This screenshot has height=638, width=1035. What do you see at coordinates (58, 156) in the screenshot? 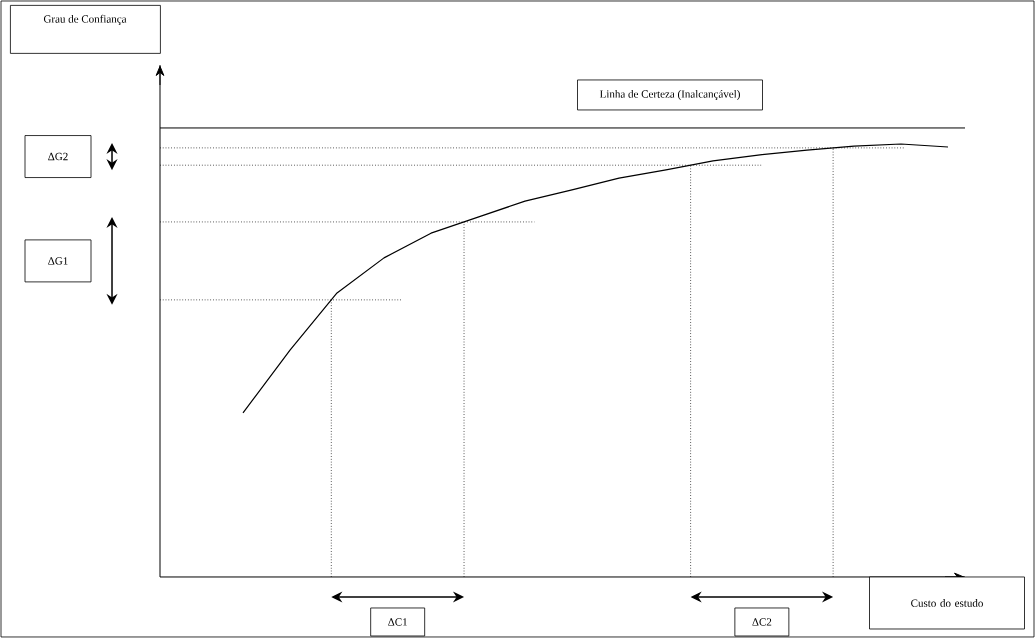
I see `text: ΔG2` at bounding box center [58, 156].